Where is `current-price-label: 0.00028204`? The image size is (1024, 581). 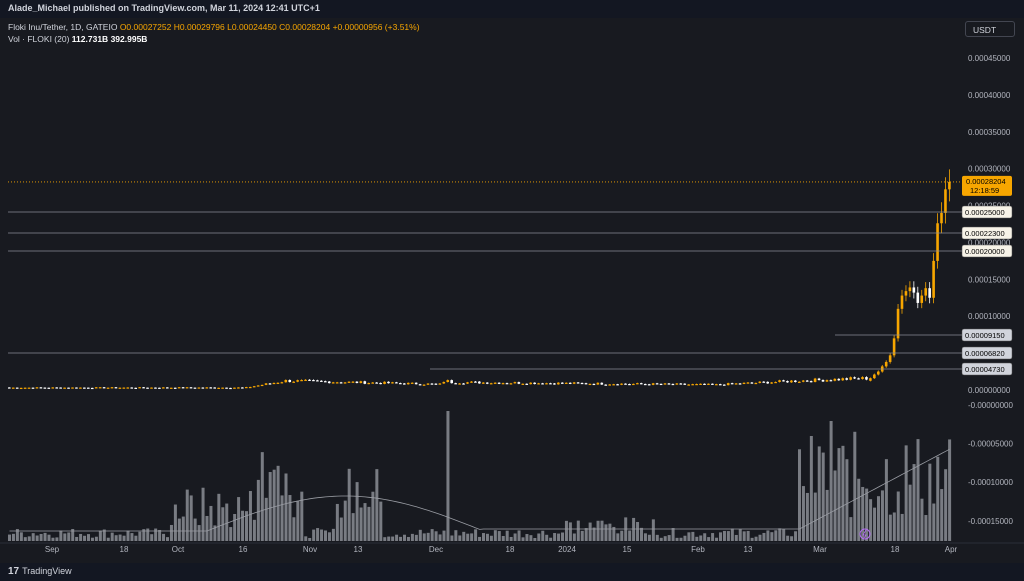 current-price-label: 0.00028204 is located at coordinates (986, 181).